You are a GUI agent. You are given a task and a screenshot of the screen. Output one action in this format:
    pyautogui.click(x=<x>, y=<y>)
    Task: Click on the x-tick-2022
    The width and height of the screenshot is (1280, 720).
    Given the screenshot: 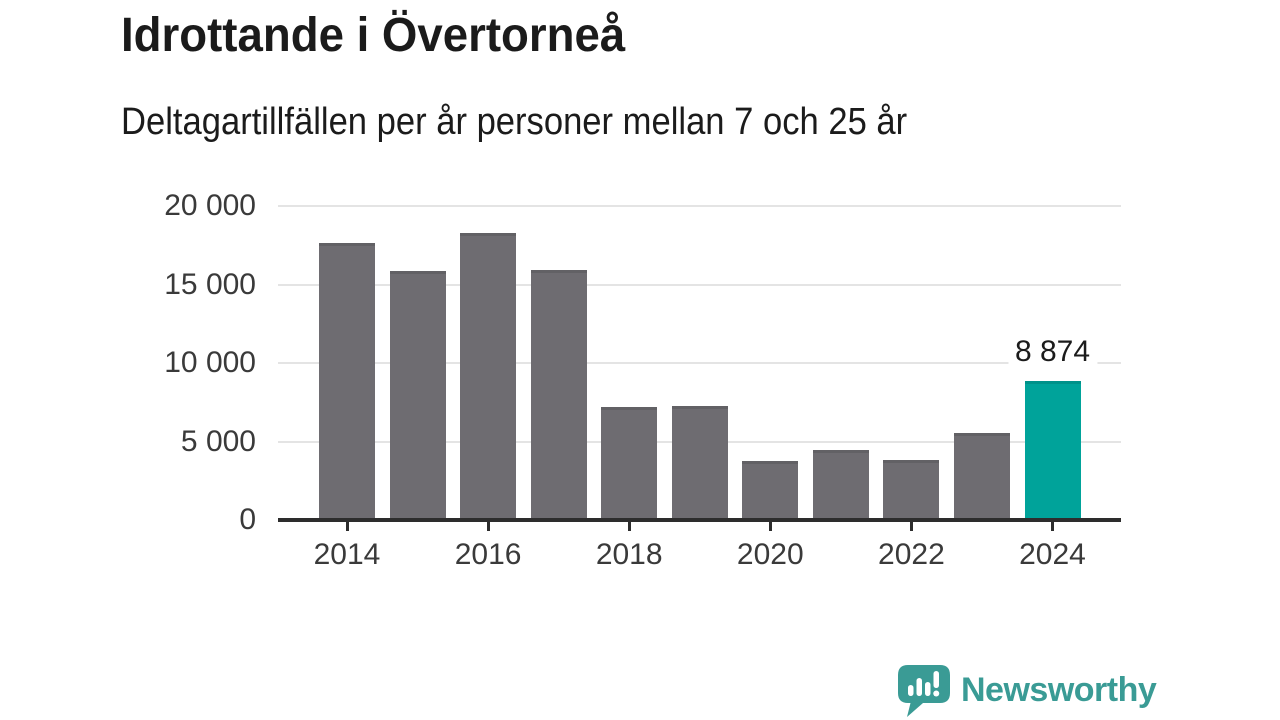 What is the action you would take?
    pyautogui.click(x=911, y=526)
    